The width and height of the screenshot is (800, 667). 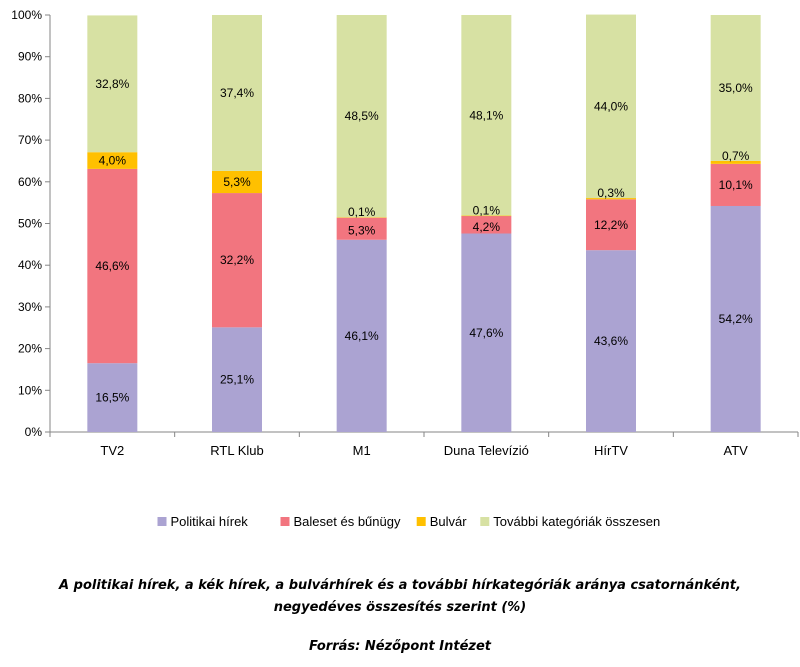 I want to click on bar-bulvar-rtl-klub, so click(x=237, y=182).